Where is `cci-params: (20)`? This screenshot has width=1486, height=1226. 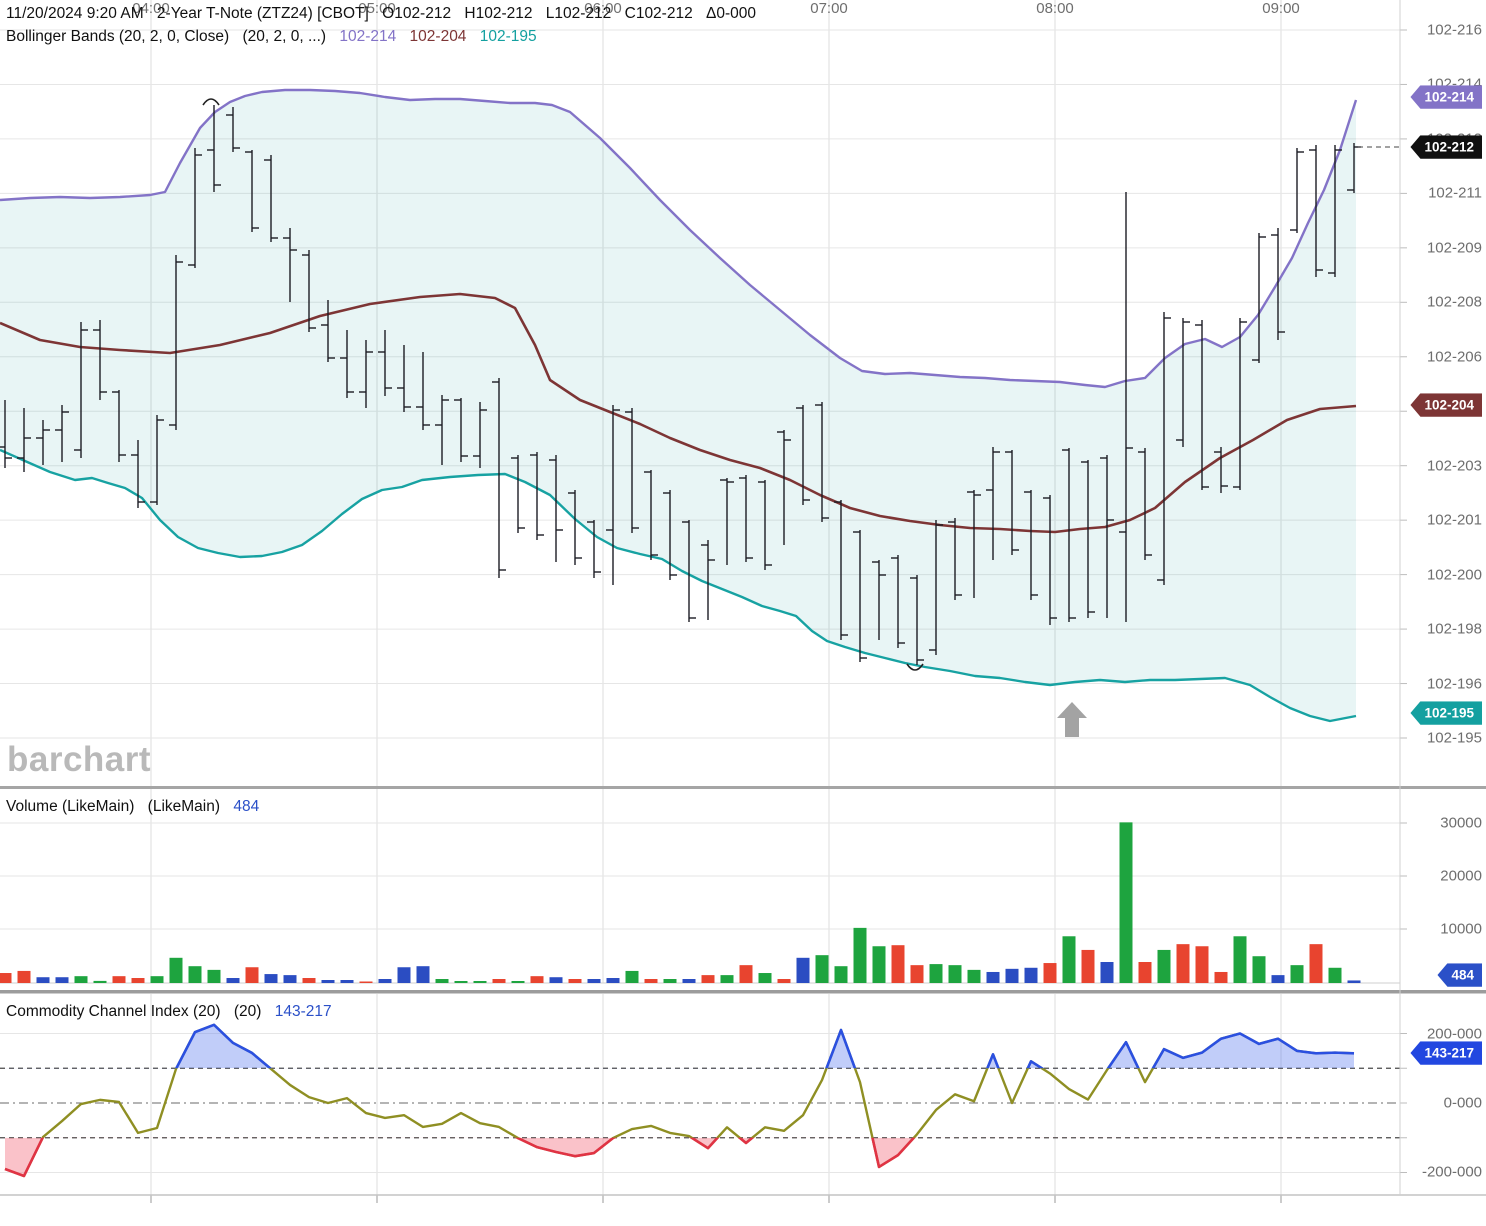
cci-params: (20) is located at coordinates (247, 1011).